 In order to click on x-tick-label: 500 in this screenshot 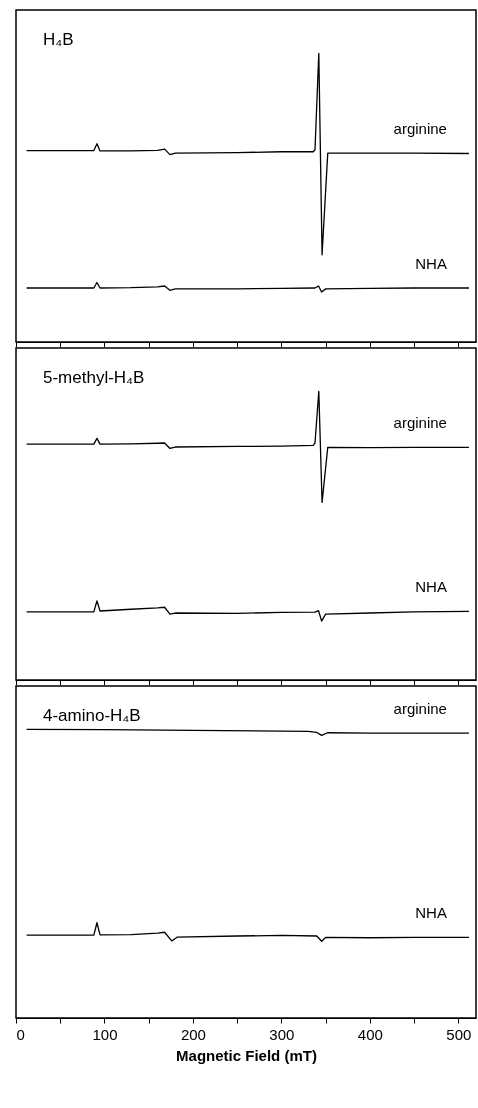, I will do `click(459, 1034)`.